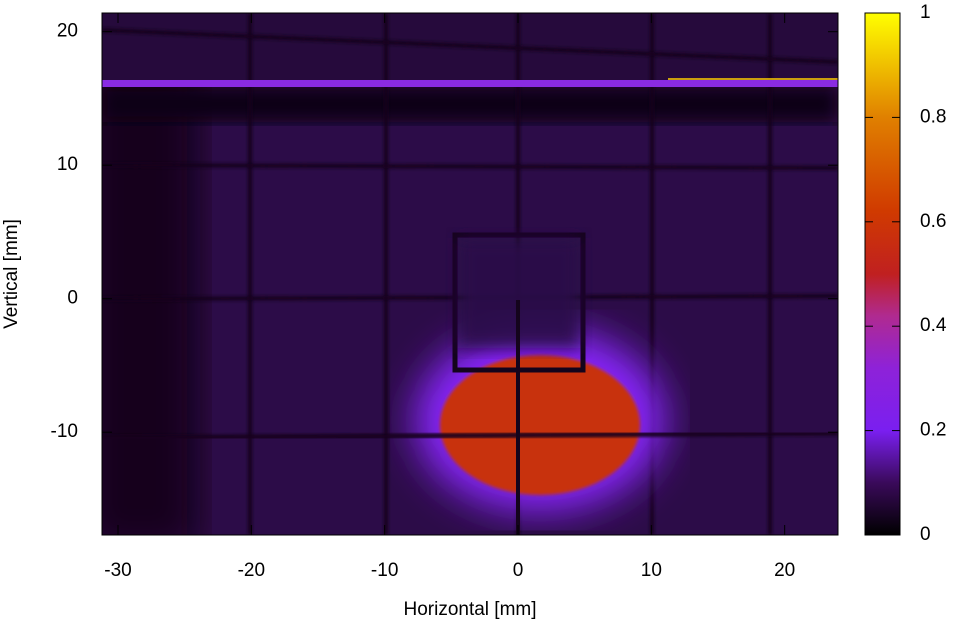 The image size is (953, 630). What do you see at coordinates (933, 430) in the screenshot?
I see `colorbar-tick-label: 0.2` at bounding box center [933, 430].